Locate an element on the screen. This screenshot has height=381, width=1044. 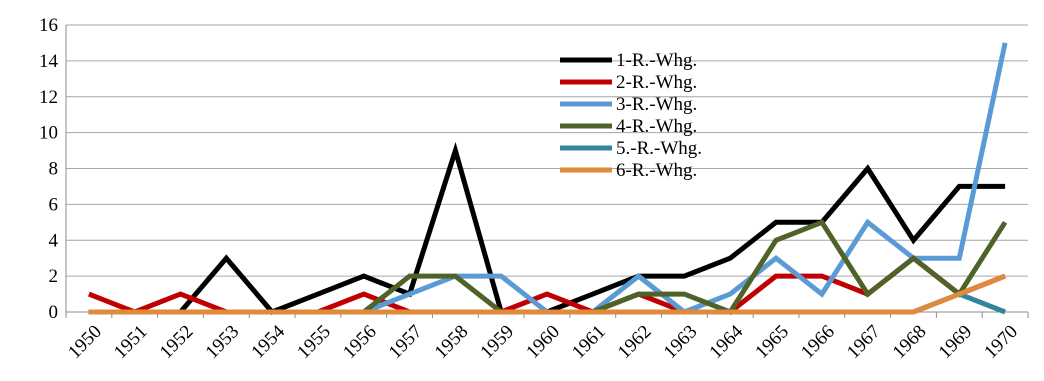
x-tick-label: 1967 is located at coordinates (864, 342).